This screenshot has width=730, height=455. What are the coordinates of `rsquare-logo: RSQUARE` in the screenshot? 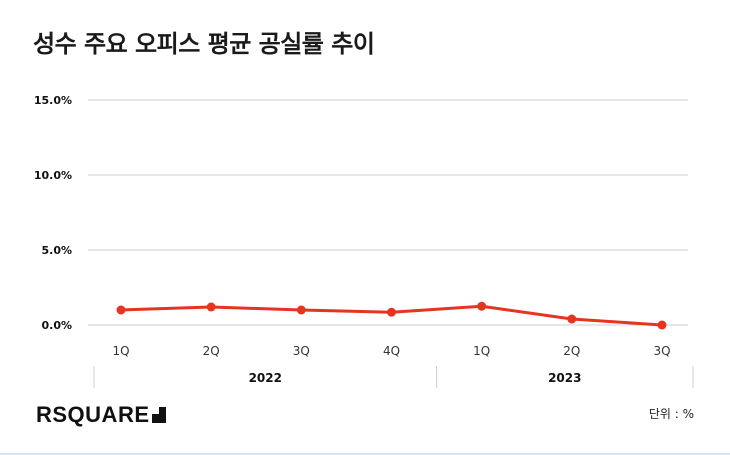 It's located at (101, 415).